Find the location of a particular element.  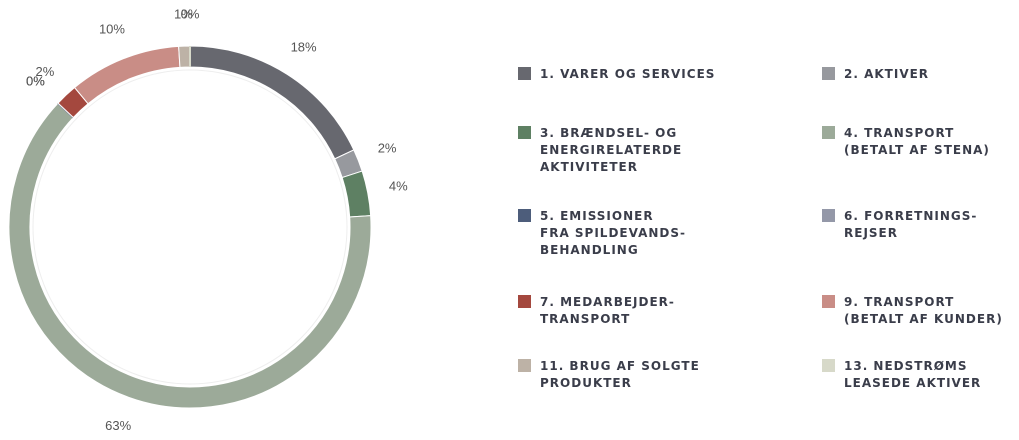

legend-label: 9. TRANSPORT (BETALT AF KUNDER) is located at coordinates (923, 310).